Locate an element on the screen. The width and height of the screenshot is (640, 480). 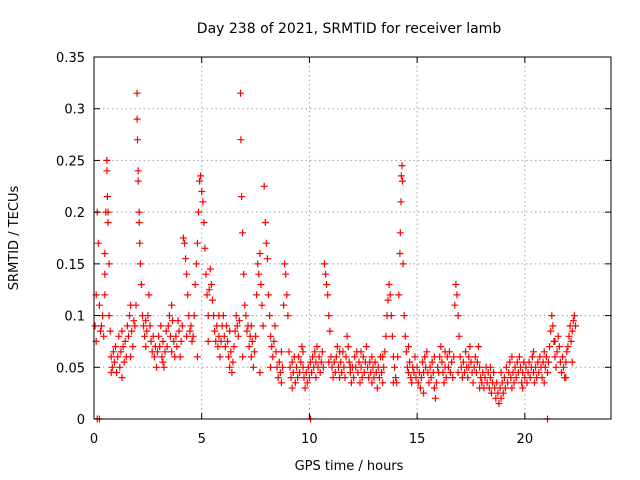
x-tick-labels: 0 5 10 15 20 is located at coordinates (311, 439).